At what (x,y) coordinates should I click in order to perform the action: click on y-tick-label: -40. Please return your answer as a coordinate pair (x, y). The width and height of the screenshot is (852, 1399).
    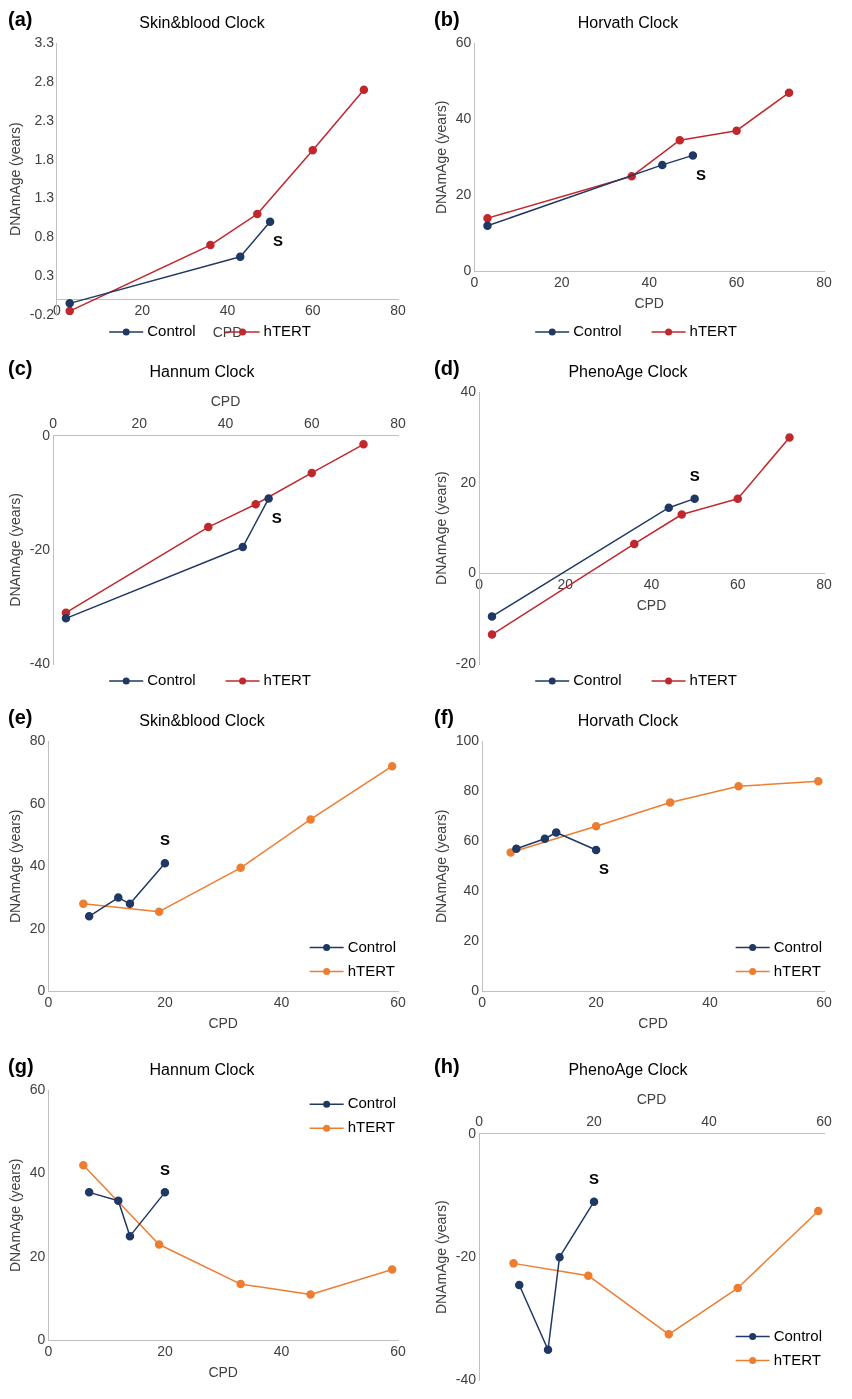
    Looking at the image, I should click on (466, 1379).